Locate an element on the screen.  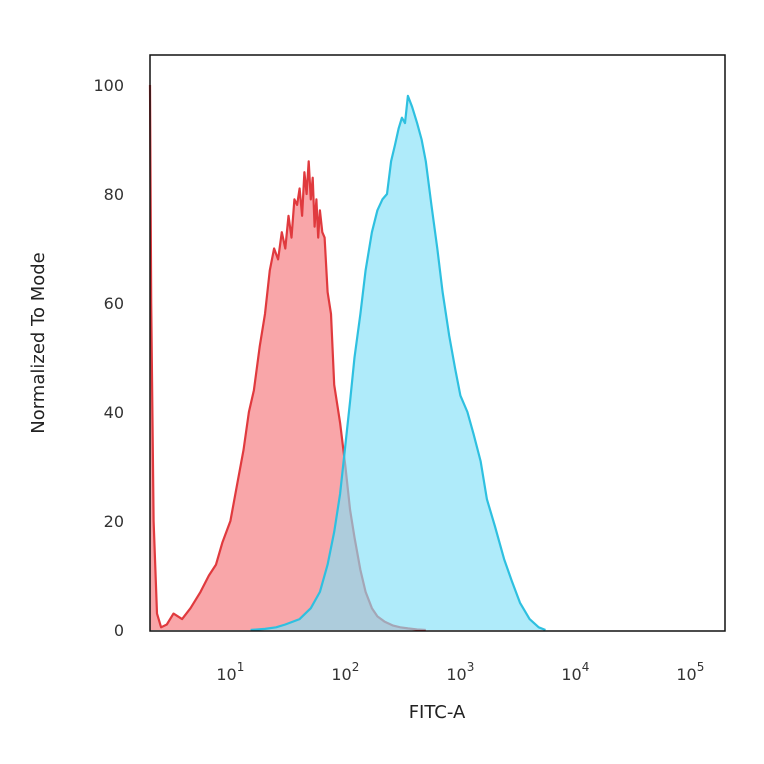
y-tick-label: 80 is located at coordinates (114, 194).